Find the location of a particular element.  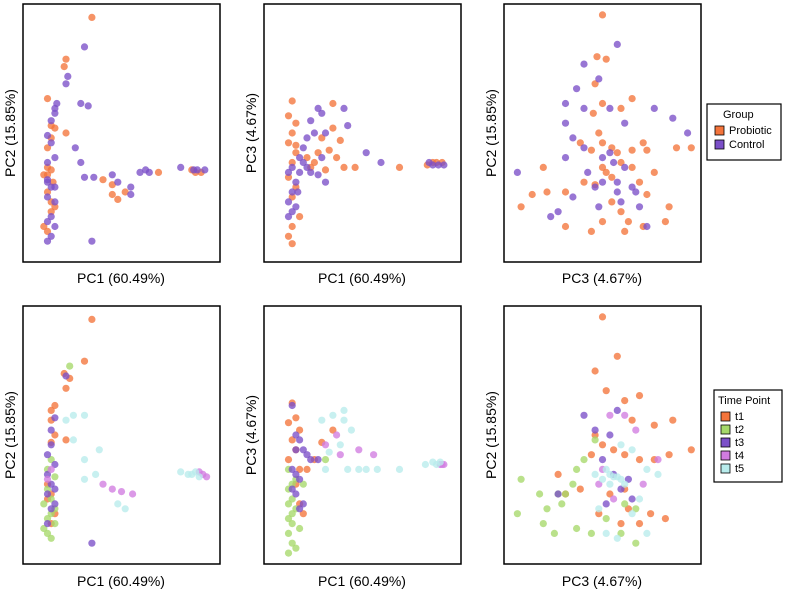

panel-1-frame is located at coordinates (121, 133).